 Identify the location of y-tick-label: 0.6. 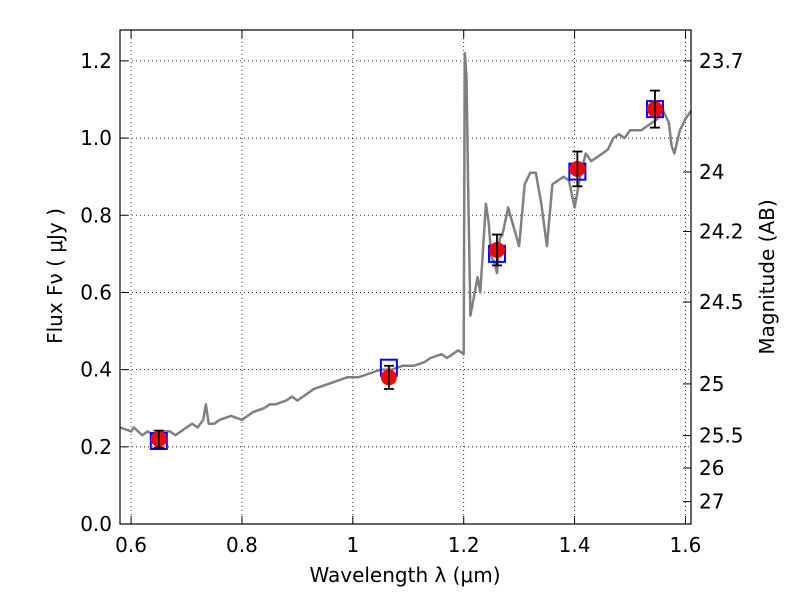
(96, 292).